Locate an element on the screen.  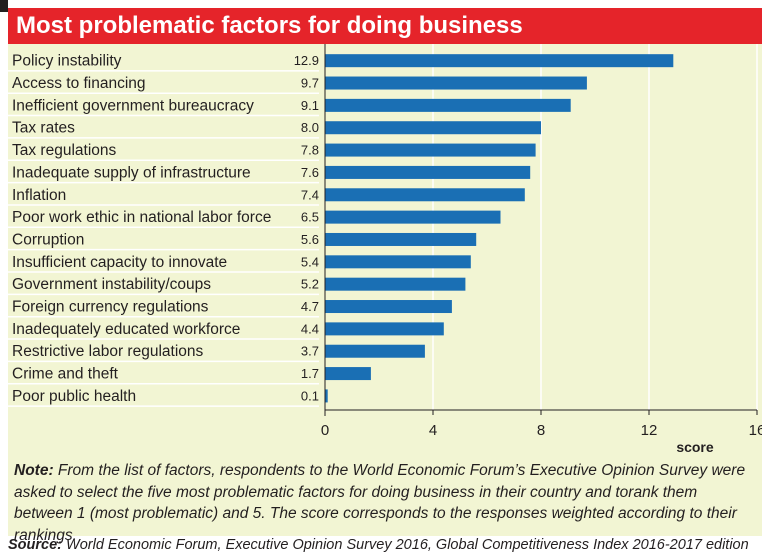
category-label: Inefficient government bureaucracy is located at coordinates (133, 105).